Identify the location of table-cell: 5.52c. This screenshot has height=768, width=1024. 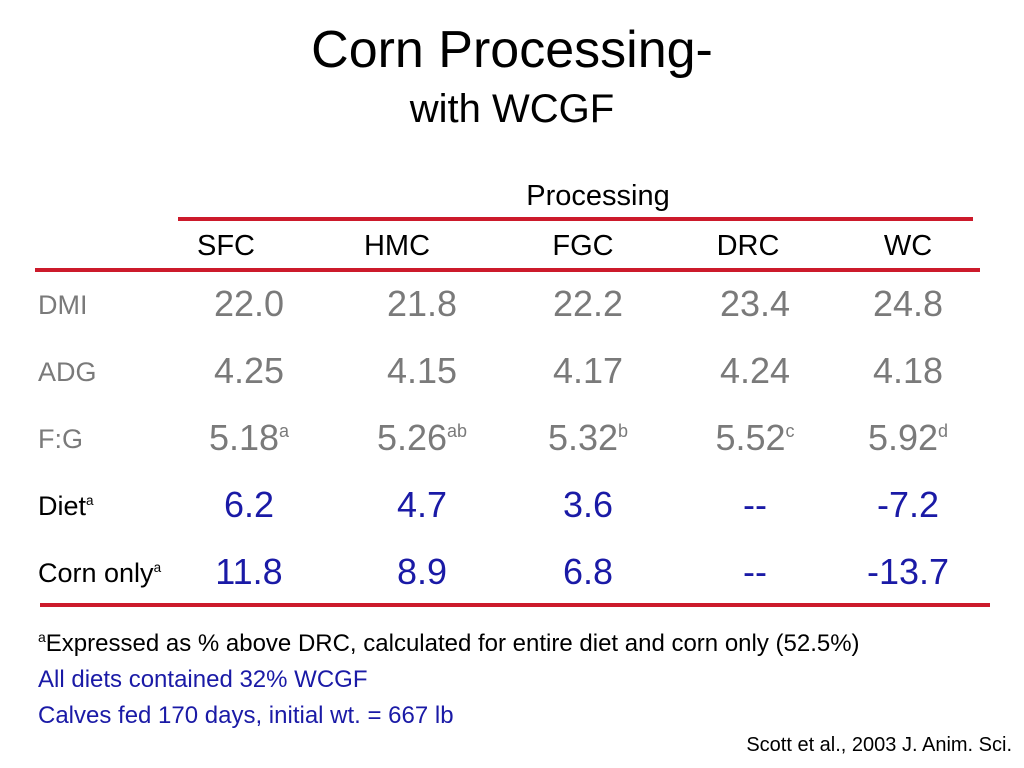
(755, 437).